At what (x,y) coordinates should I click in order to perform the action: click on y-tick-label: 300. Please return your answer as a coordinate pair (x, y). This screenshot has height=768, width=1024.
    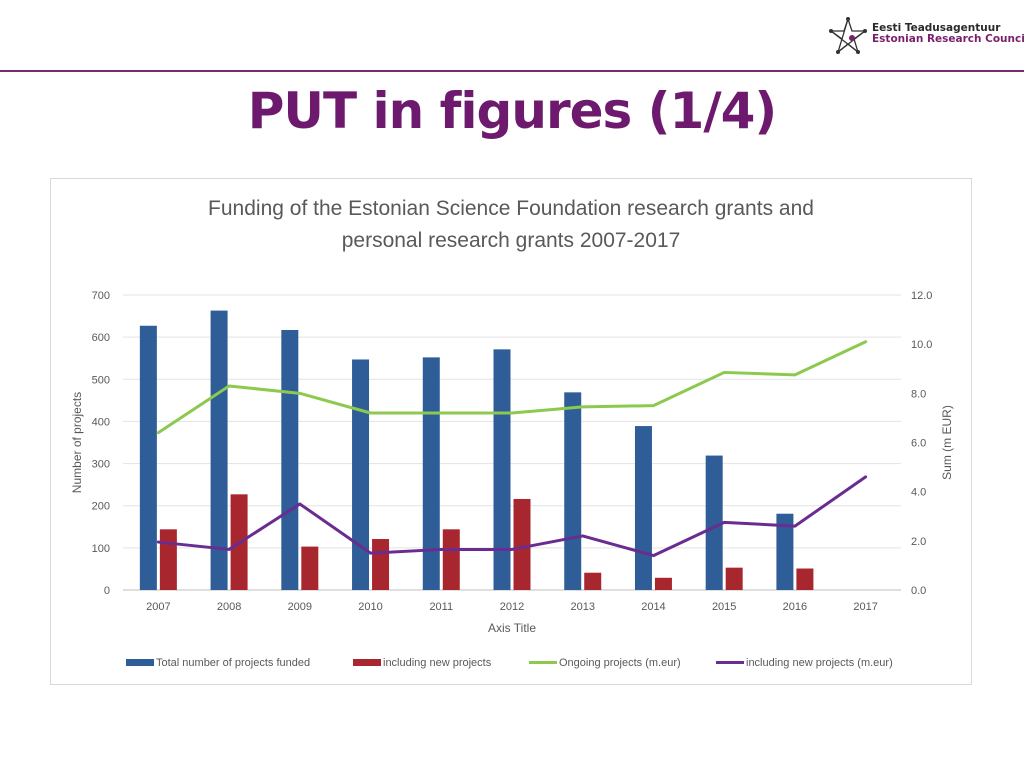
    Looking at the image, I should click on (101, 465).